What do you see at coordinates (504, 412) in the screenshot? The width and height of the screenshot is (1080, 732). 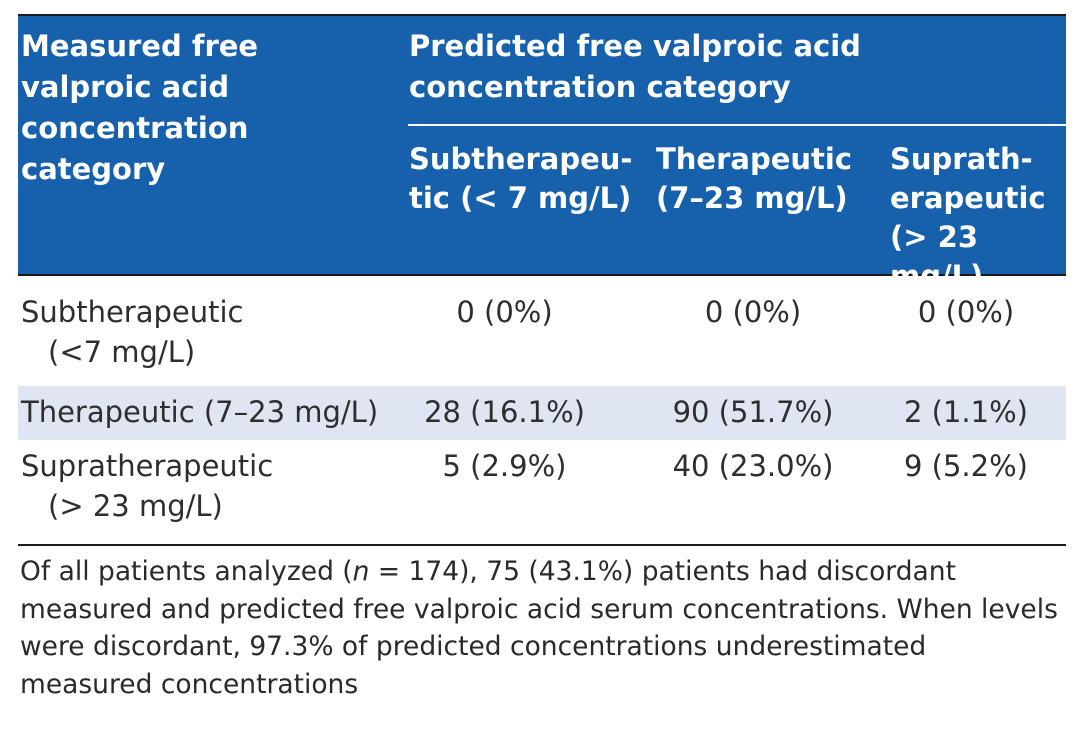 I see `table-cell: 28 (16.1%)` at bounding box center [504, 412].